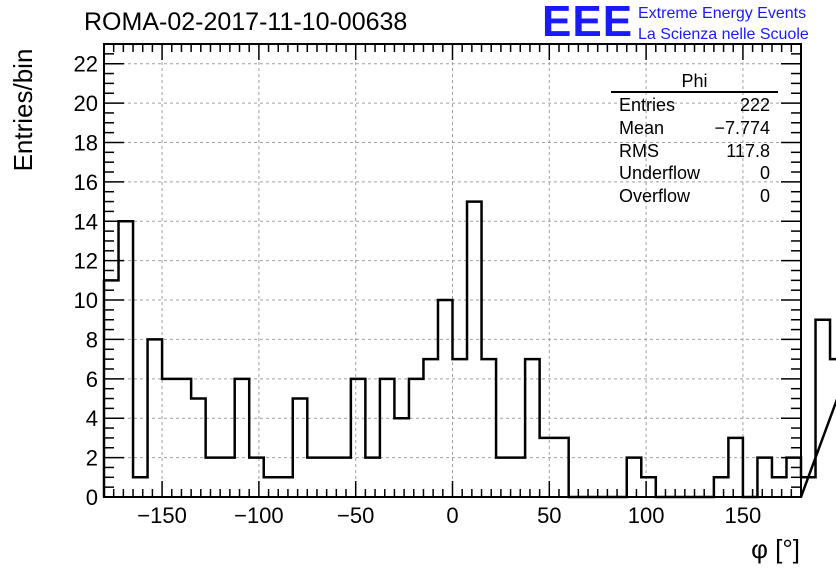 The height and width of the screenshot is (572, 836). Describe the element at coordinates (642, 127) in the screenshot. I see `stats-label: Mean` at that location.